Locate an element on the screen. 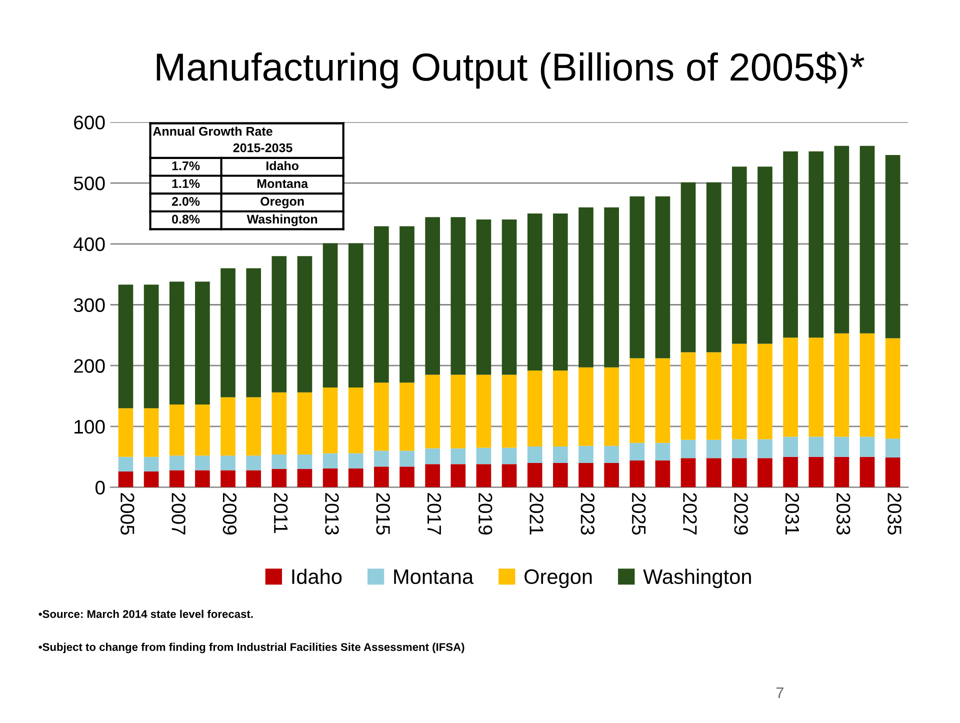  x-tick-label: 2013 is located at coordinates (332, 514).